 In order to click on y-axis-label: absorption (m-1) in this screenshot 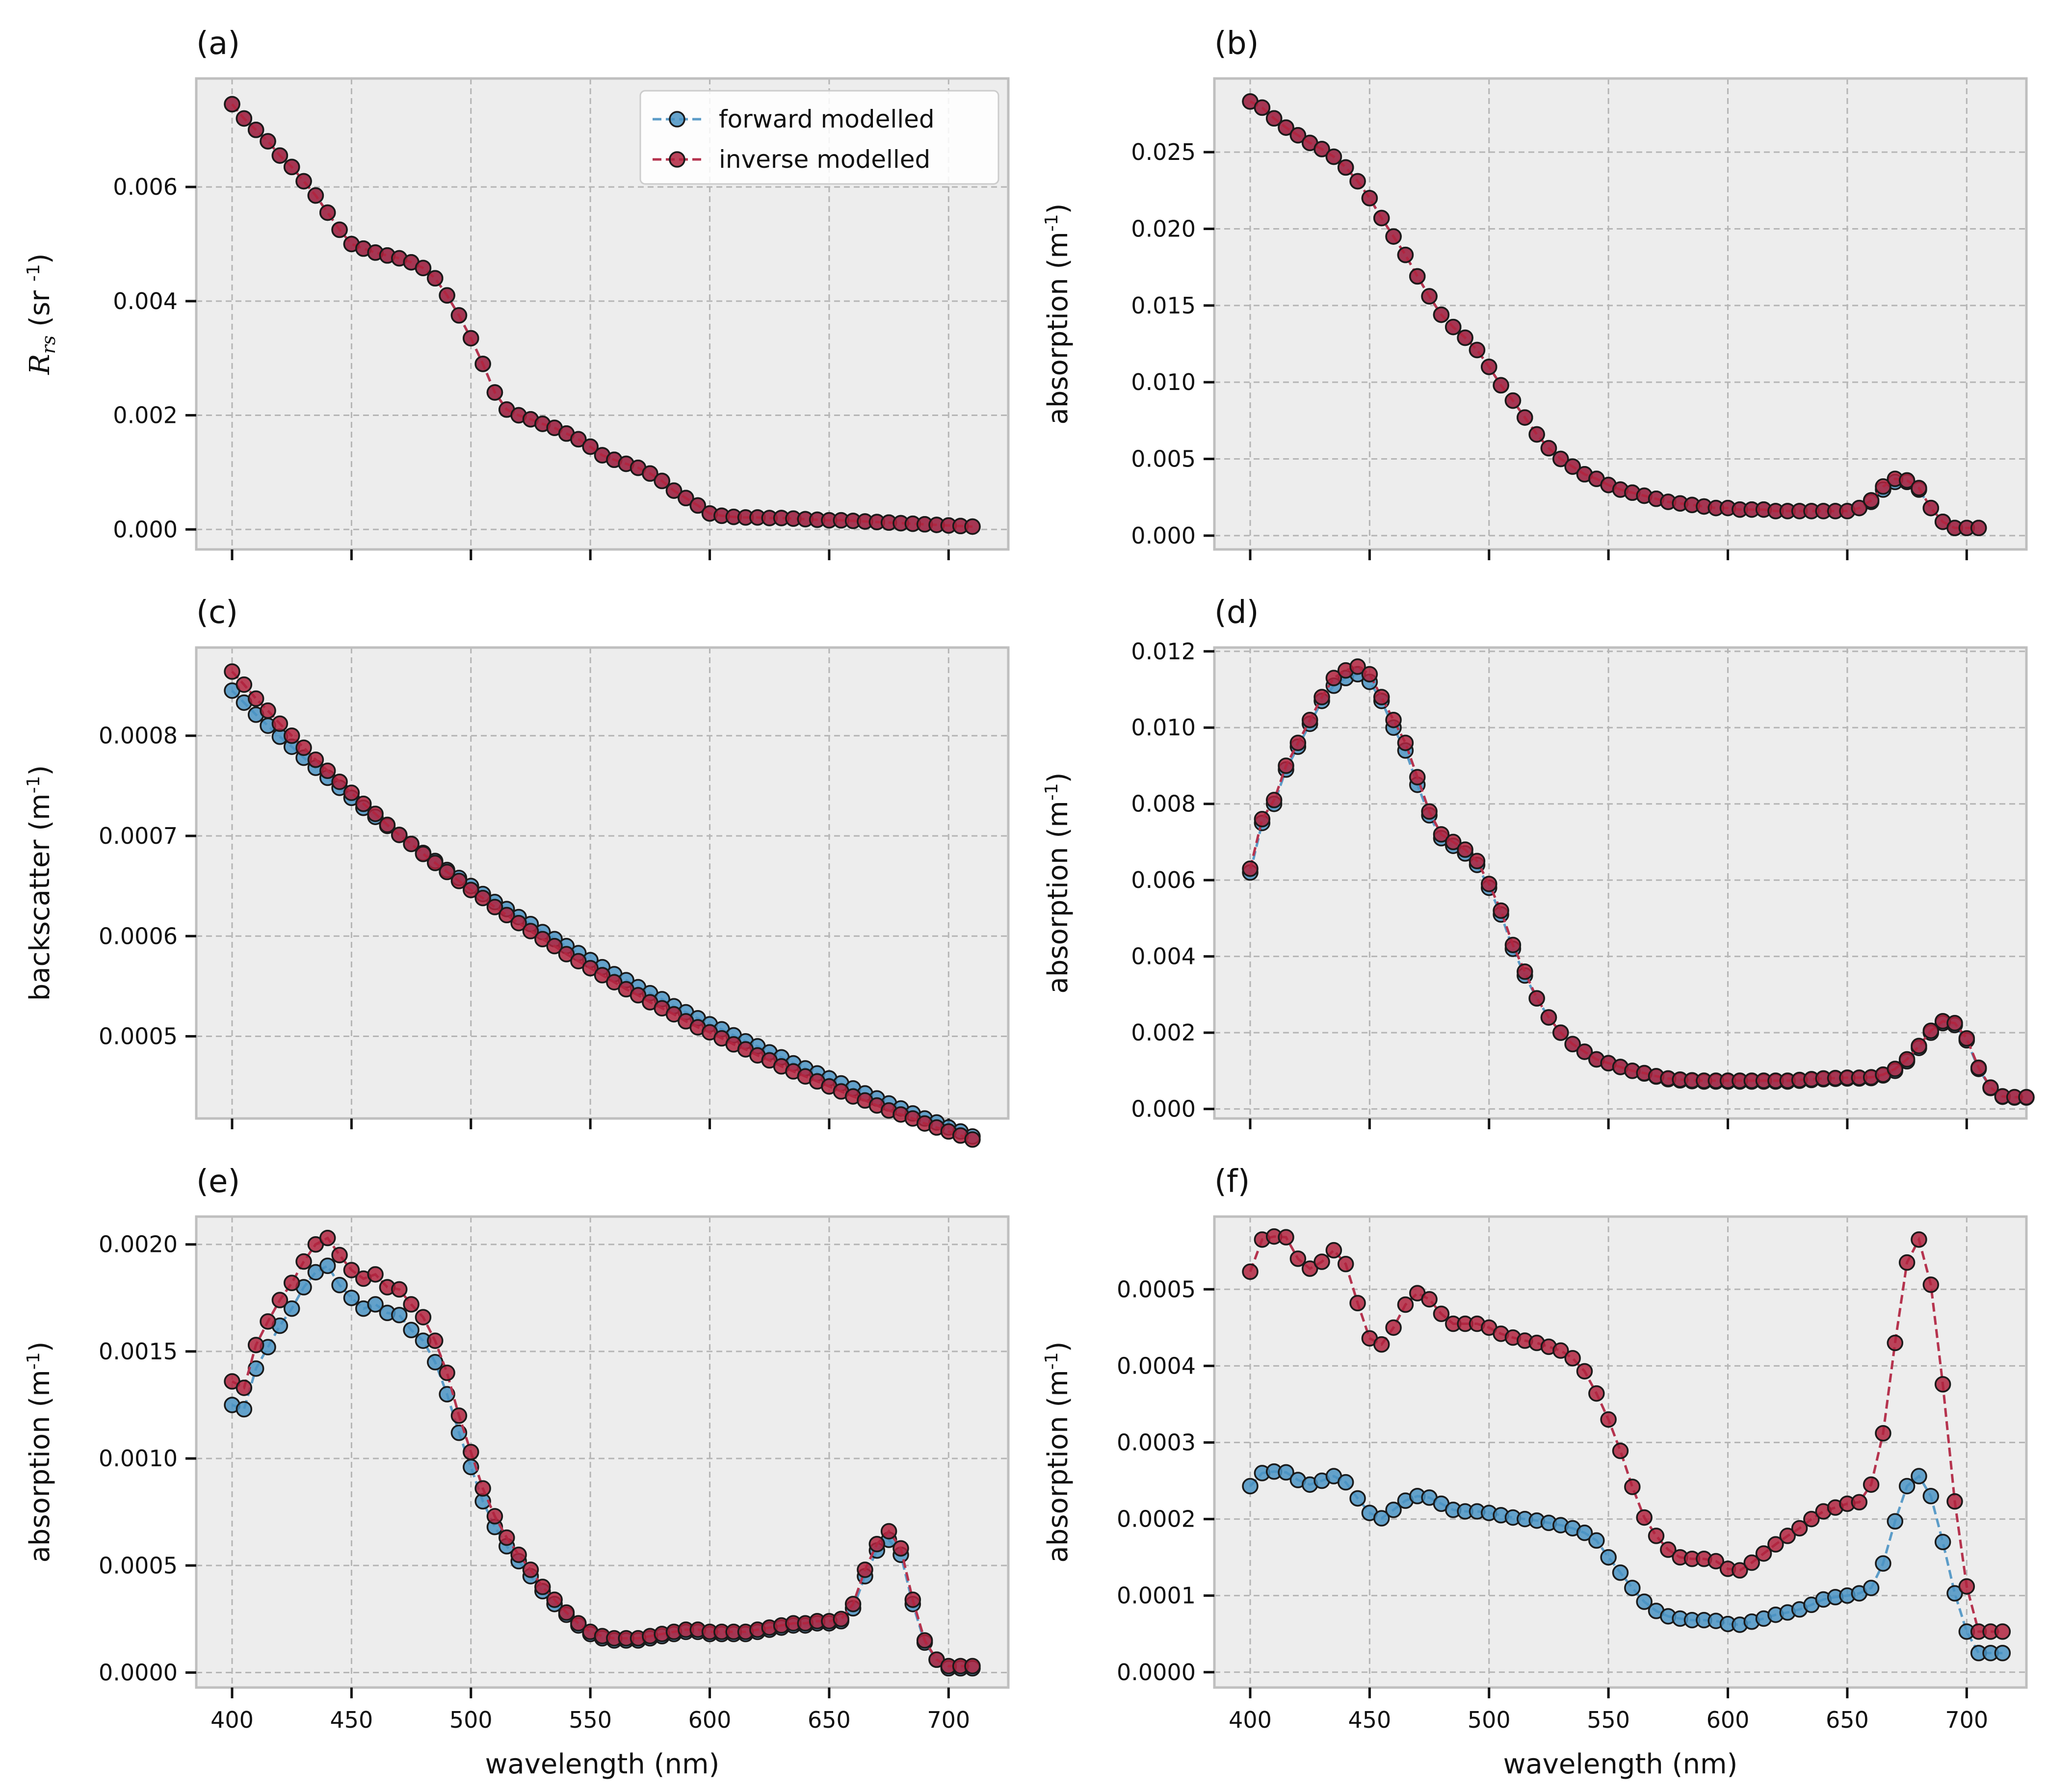, I will do `click(40, 1452)`.